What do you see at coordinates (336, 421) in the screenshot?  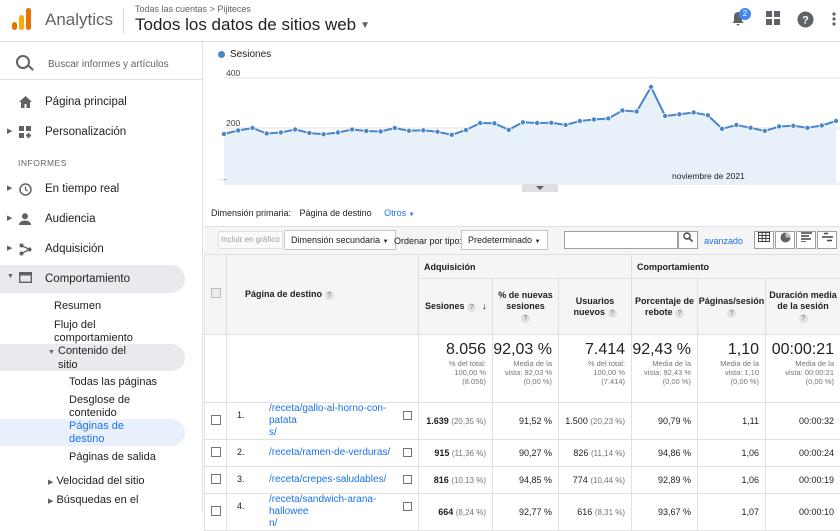 I see `landing-page-link: /receta/gallo-al-horno-con-patata s/` at bounding box center [336, 421].